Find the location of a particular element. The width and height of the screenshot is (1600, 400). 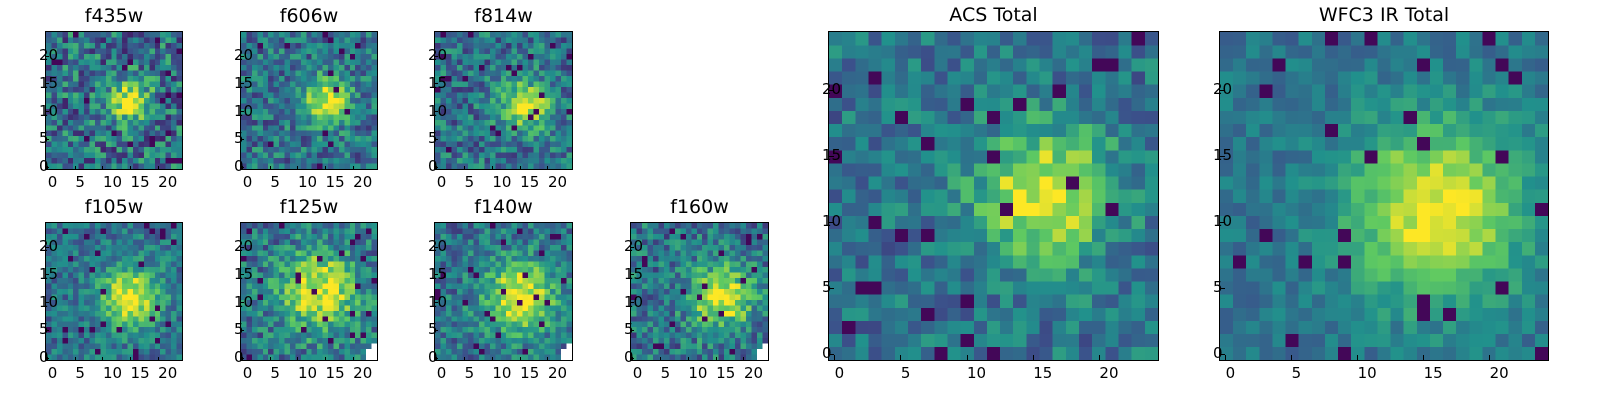

panel-title: f606w is located at coordinates (309, 16).